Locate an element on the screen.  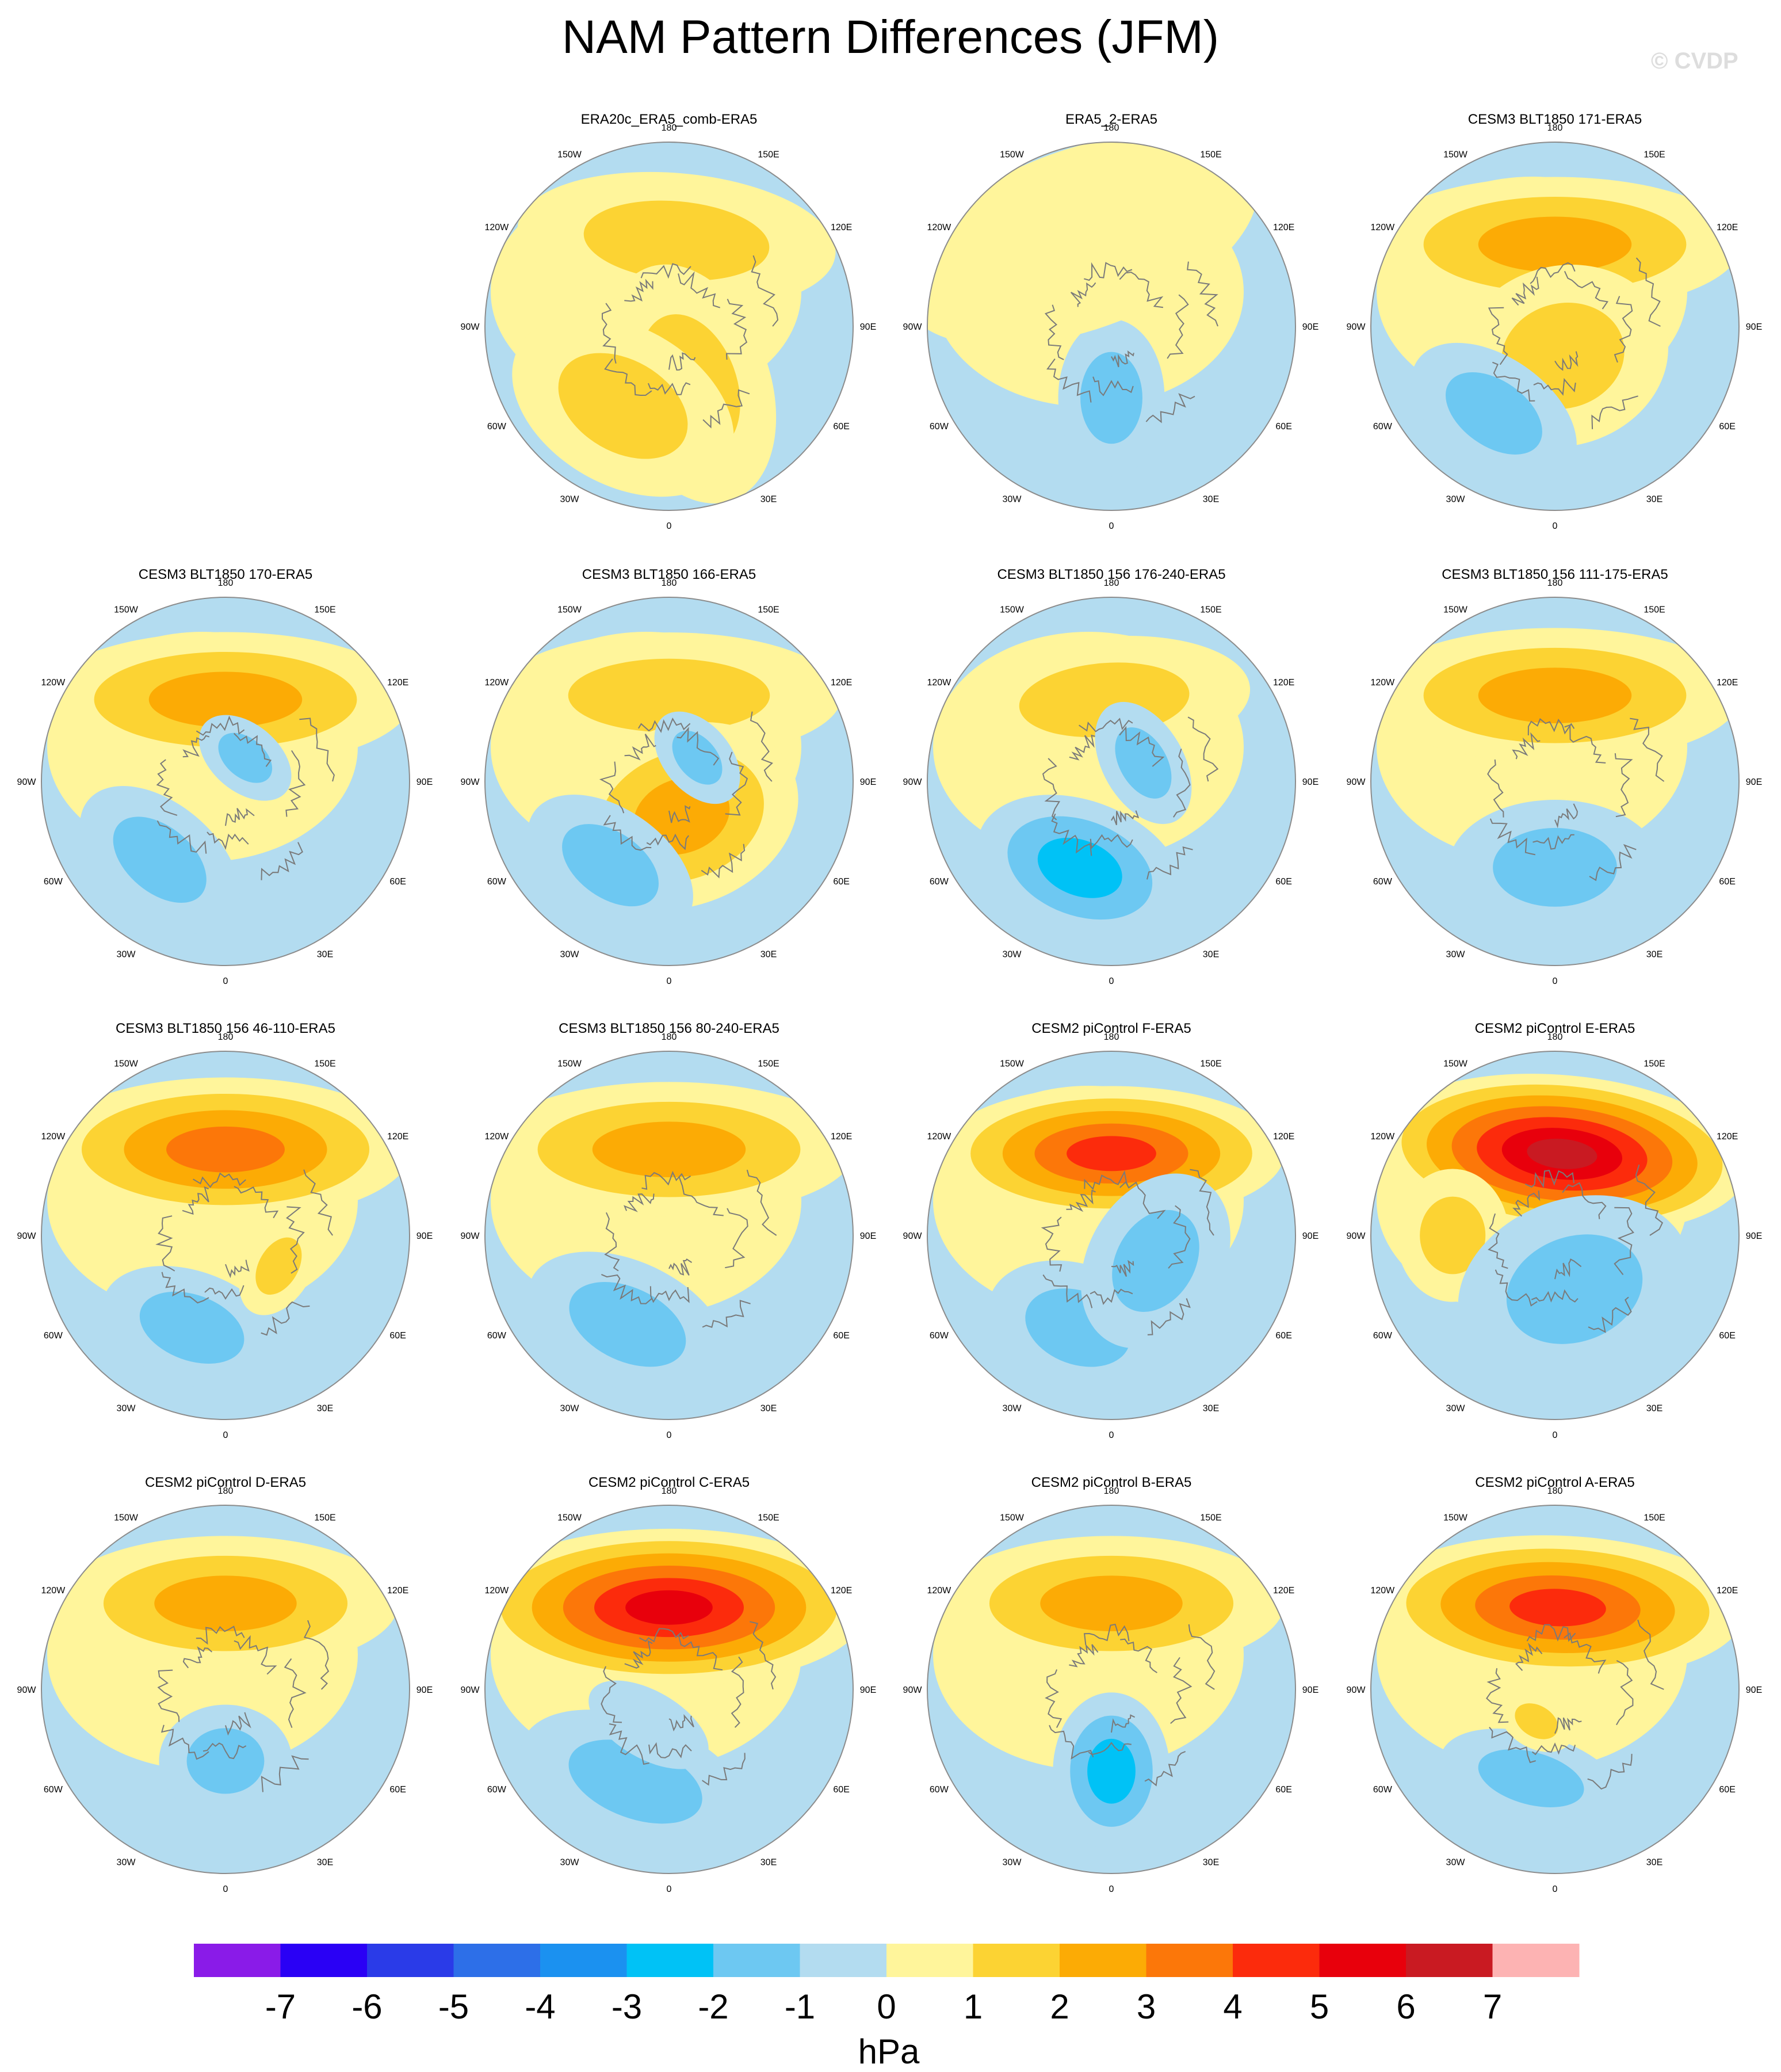
colorbar-tick-label: -4 is located at coordinates (540, 2006).